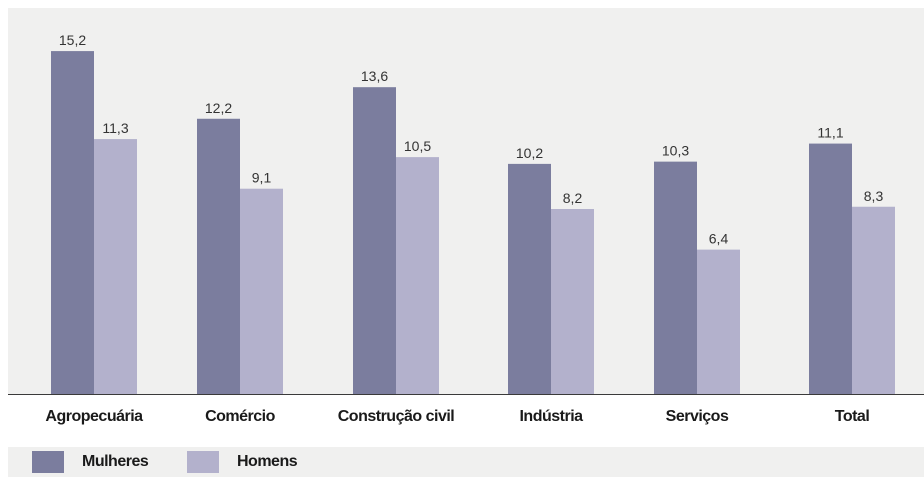  What do you see at coordinates (466, 462) in the screenshot?
I see `legend: Mulheres Homens` at bounding box center [466, 462].